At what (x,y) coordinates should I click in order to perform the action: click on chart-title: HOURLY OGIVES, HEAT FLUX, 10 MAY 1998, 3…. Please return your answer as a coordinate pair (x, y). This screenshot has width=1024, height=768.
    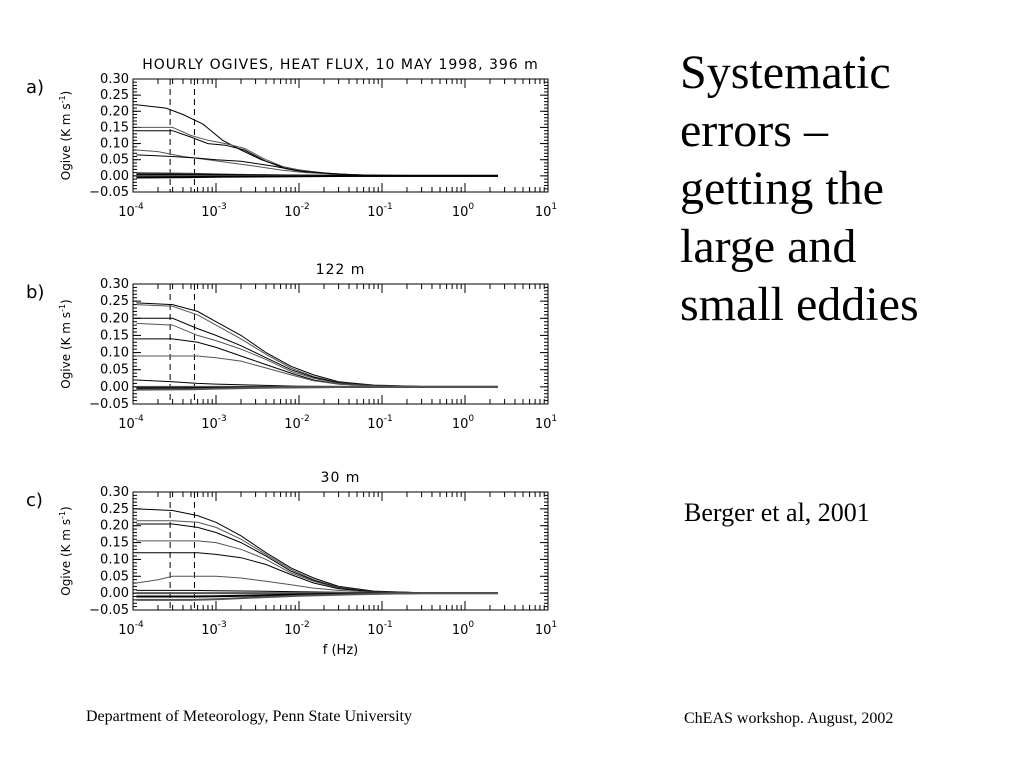
    Looking at the image, I should click on (340, 65).